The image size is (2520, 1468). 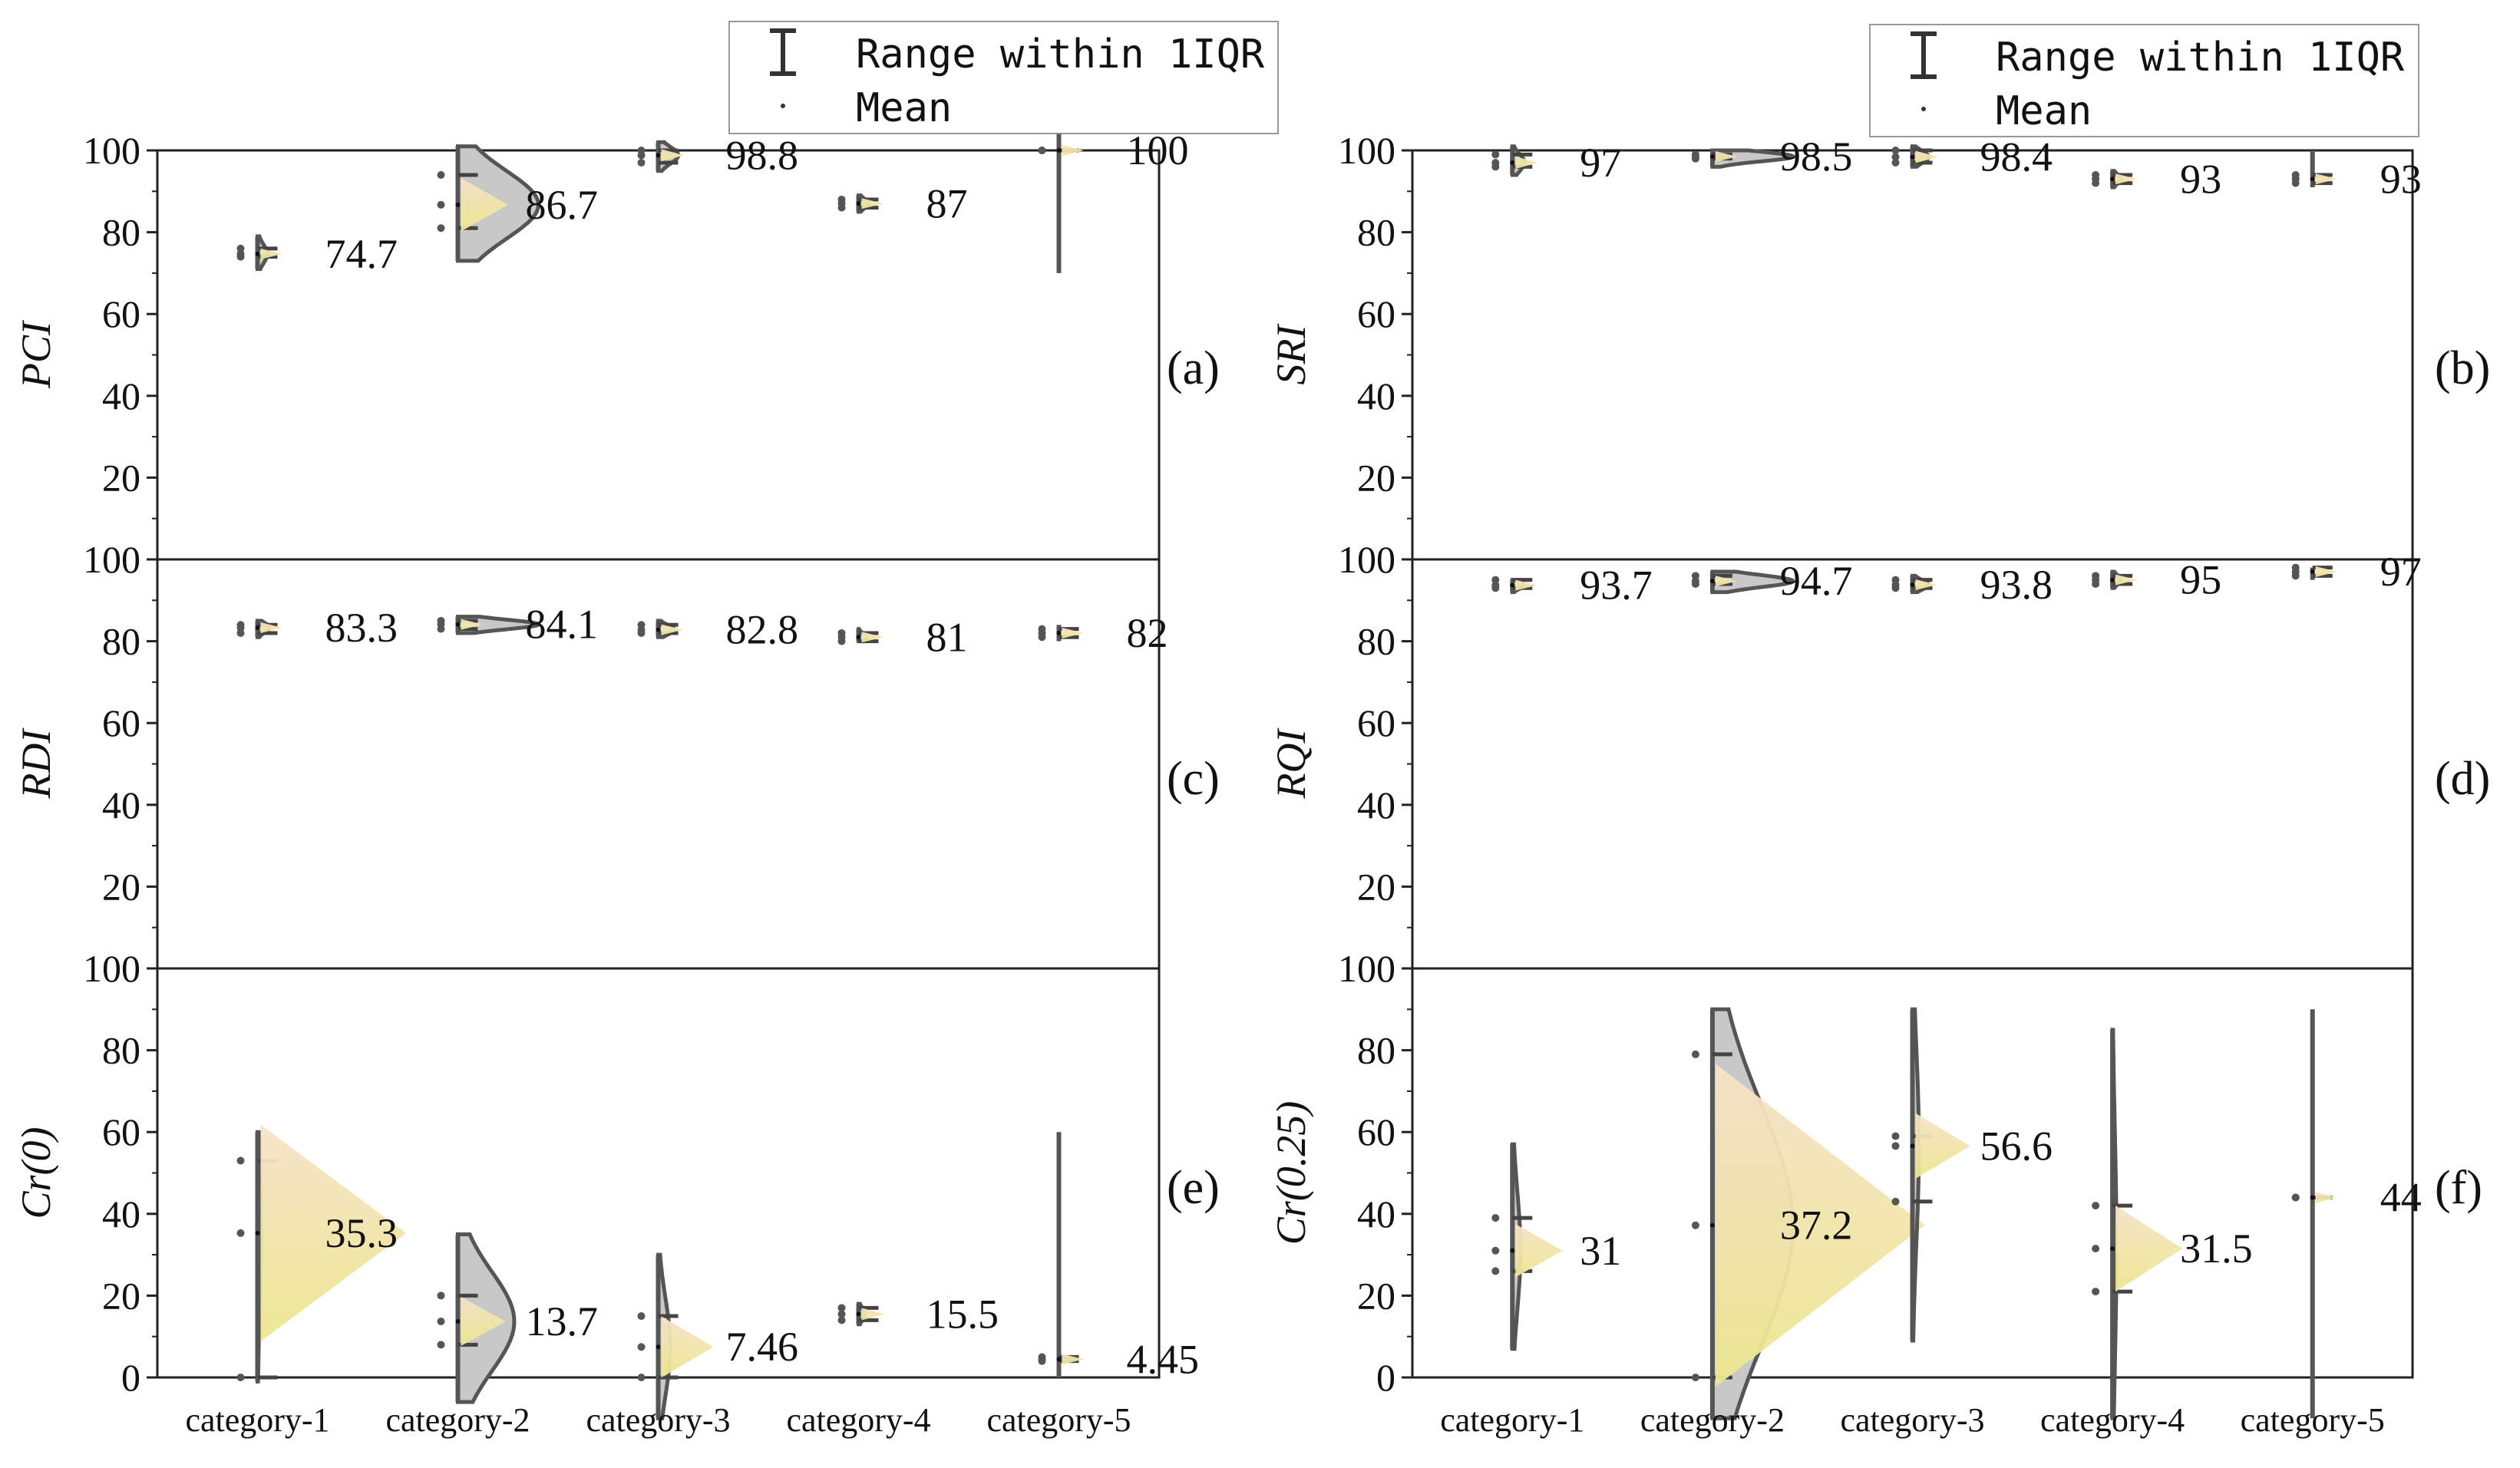 What do you see at coordinates (783, 106) in the screenshot?
I see `mean-dot-icon` at bounding box center [783, 106].